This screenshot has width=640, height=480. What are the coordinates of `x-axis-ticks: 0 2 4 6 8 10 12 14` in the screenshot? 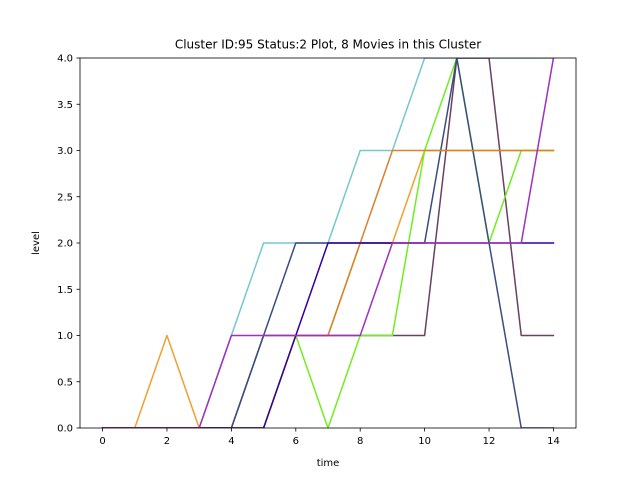 It's located at (329, 437).